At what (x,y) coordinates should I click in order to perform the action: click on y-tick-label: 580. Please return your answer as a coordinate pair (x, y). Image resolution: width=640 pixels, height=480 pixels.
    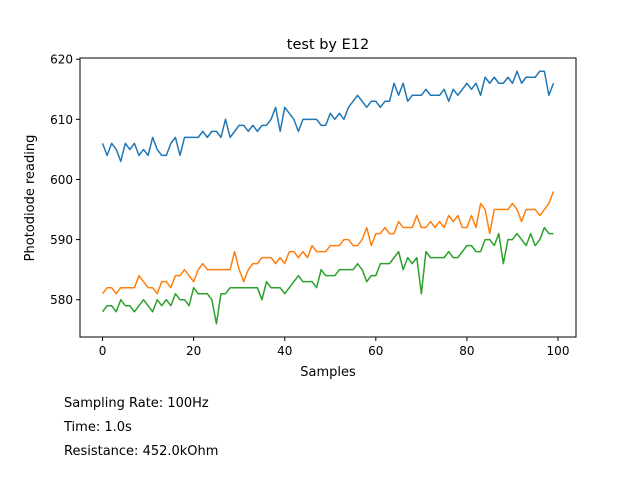
    Looking at the image, I should click on (61, 300).